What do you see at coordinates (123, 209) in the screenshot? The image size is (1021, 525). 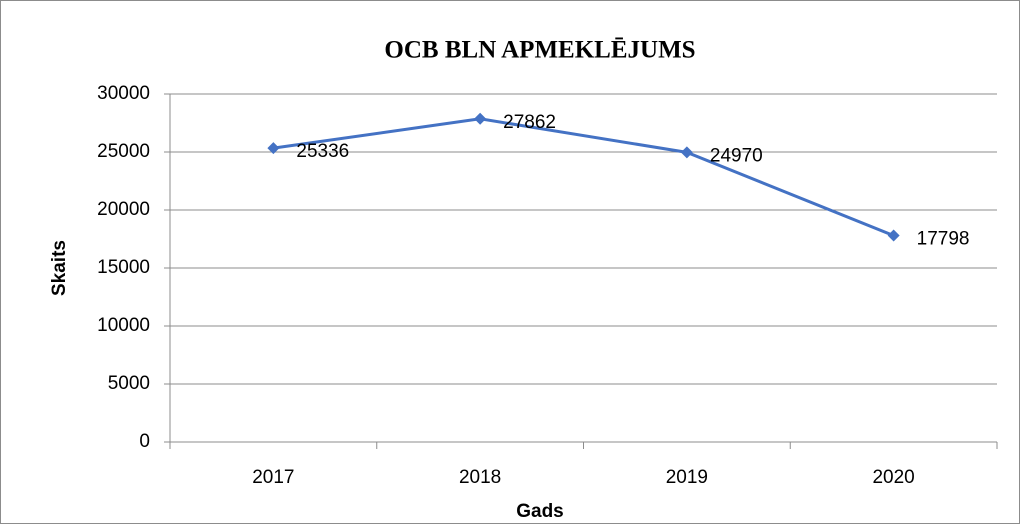 I see `y-tick-label: 20000` at bounding box center [123, 209].